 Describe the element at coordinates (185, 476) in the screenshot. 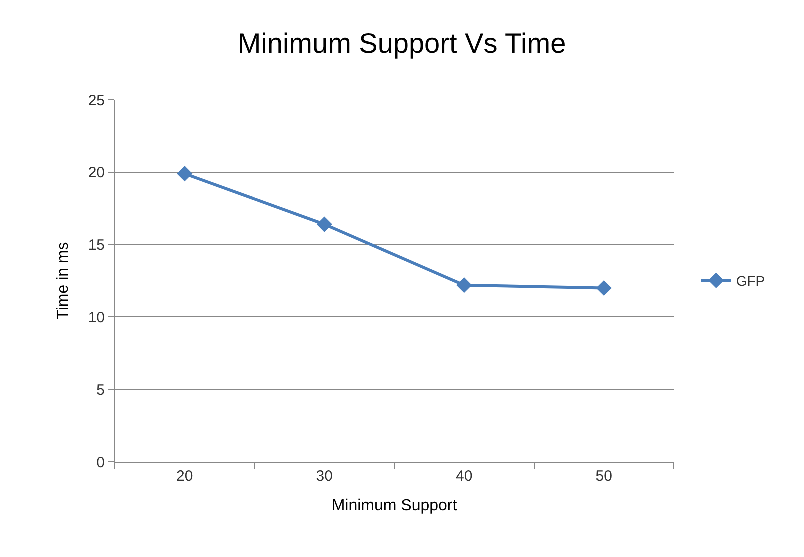

I see `x-tick-label: 20` at that location.